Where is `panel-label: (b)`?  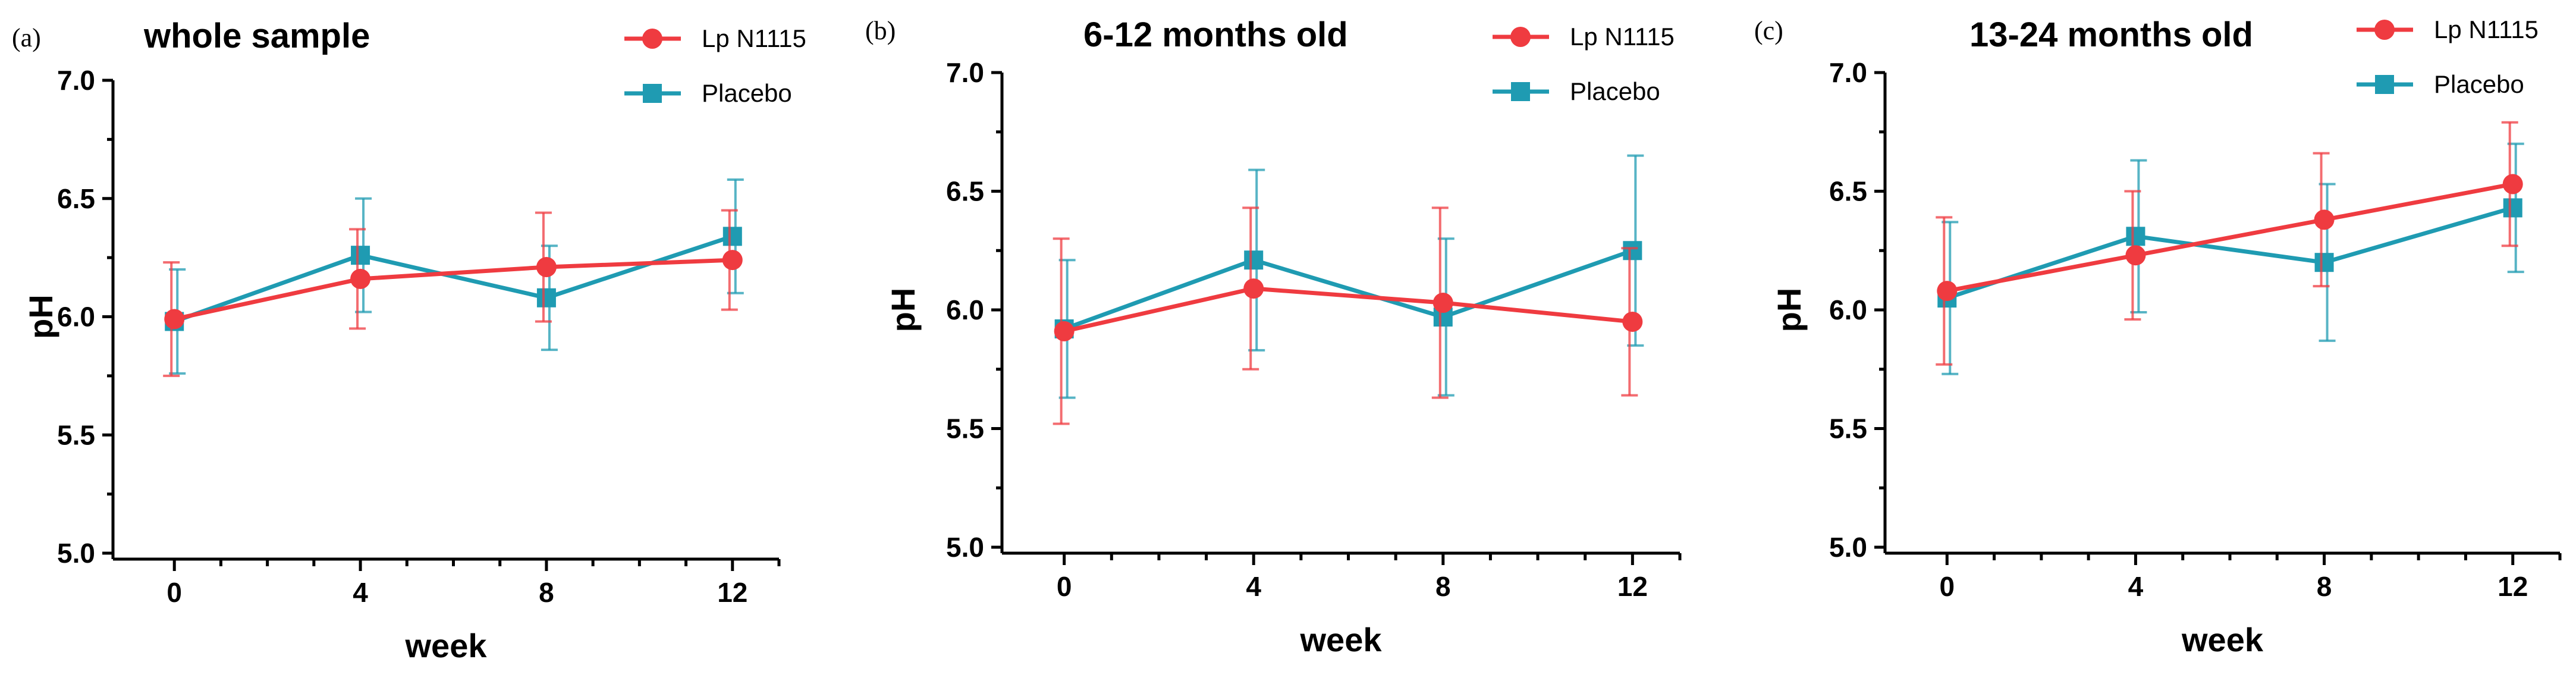 panel-label: (b) is located at coordinates (880, 30).